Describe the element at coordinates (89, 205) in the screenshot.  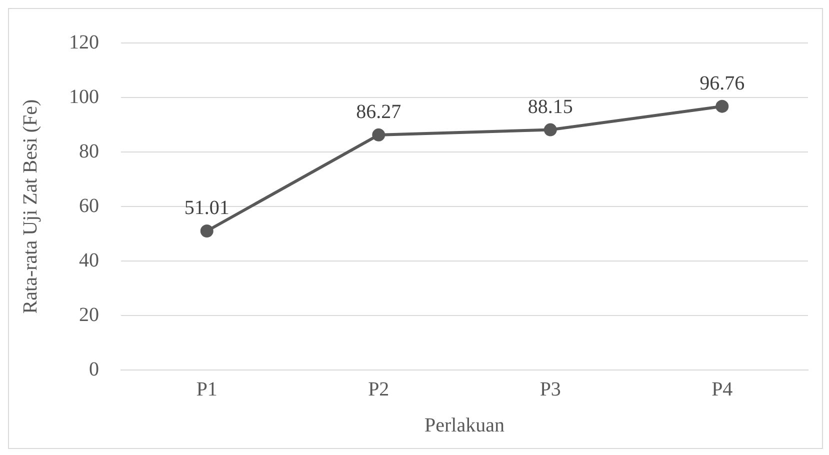
I see `y-tick-label: 60` at that location.